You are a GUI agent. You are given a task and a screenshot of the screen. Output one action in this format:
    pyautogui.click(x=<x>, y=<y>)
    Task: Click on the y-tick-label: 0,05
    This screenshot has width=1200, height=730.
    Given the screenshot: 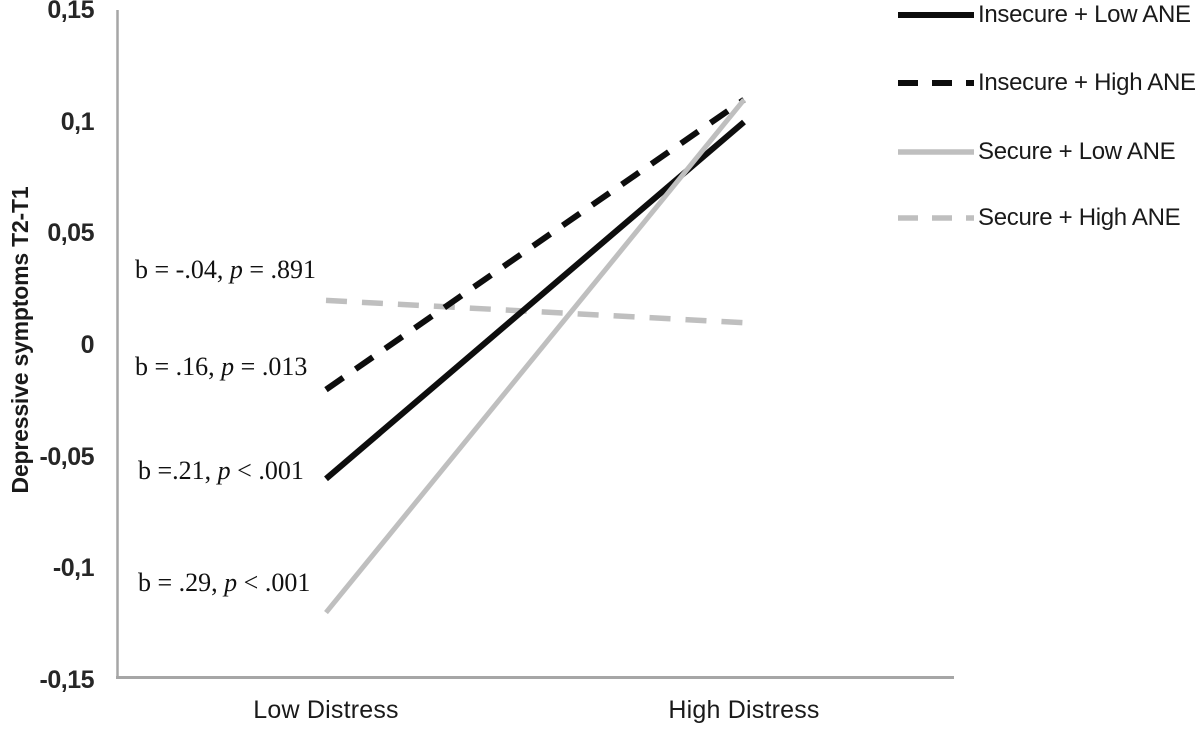 What is the action you would take?
    pyautogui.click(x=70, y=233)
    